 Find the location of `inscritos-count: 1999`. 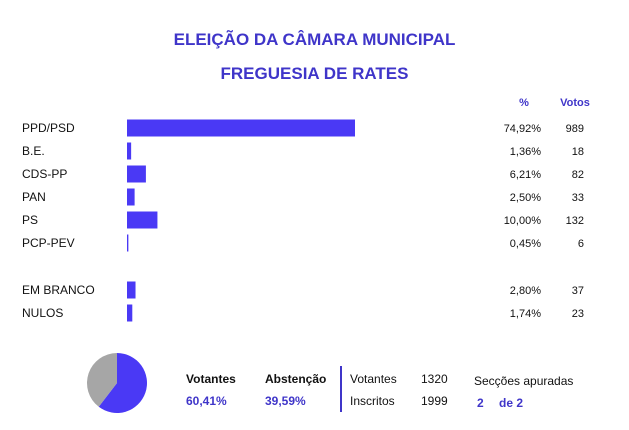

inscritos-count: 1999 is located at coordinates (434, 401).